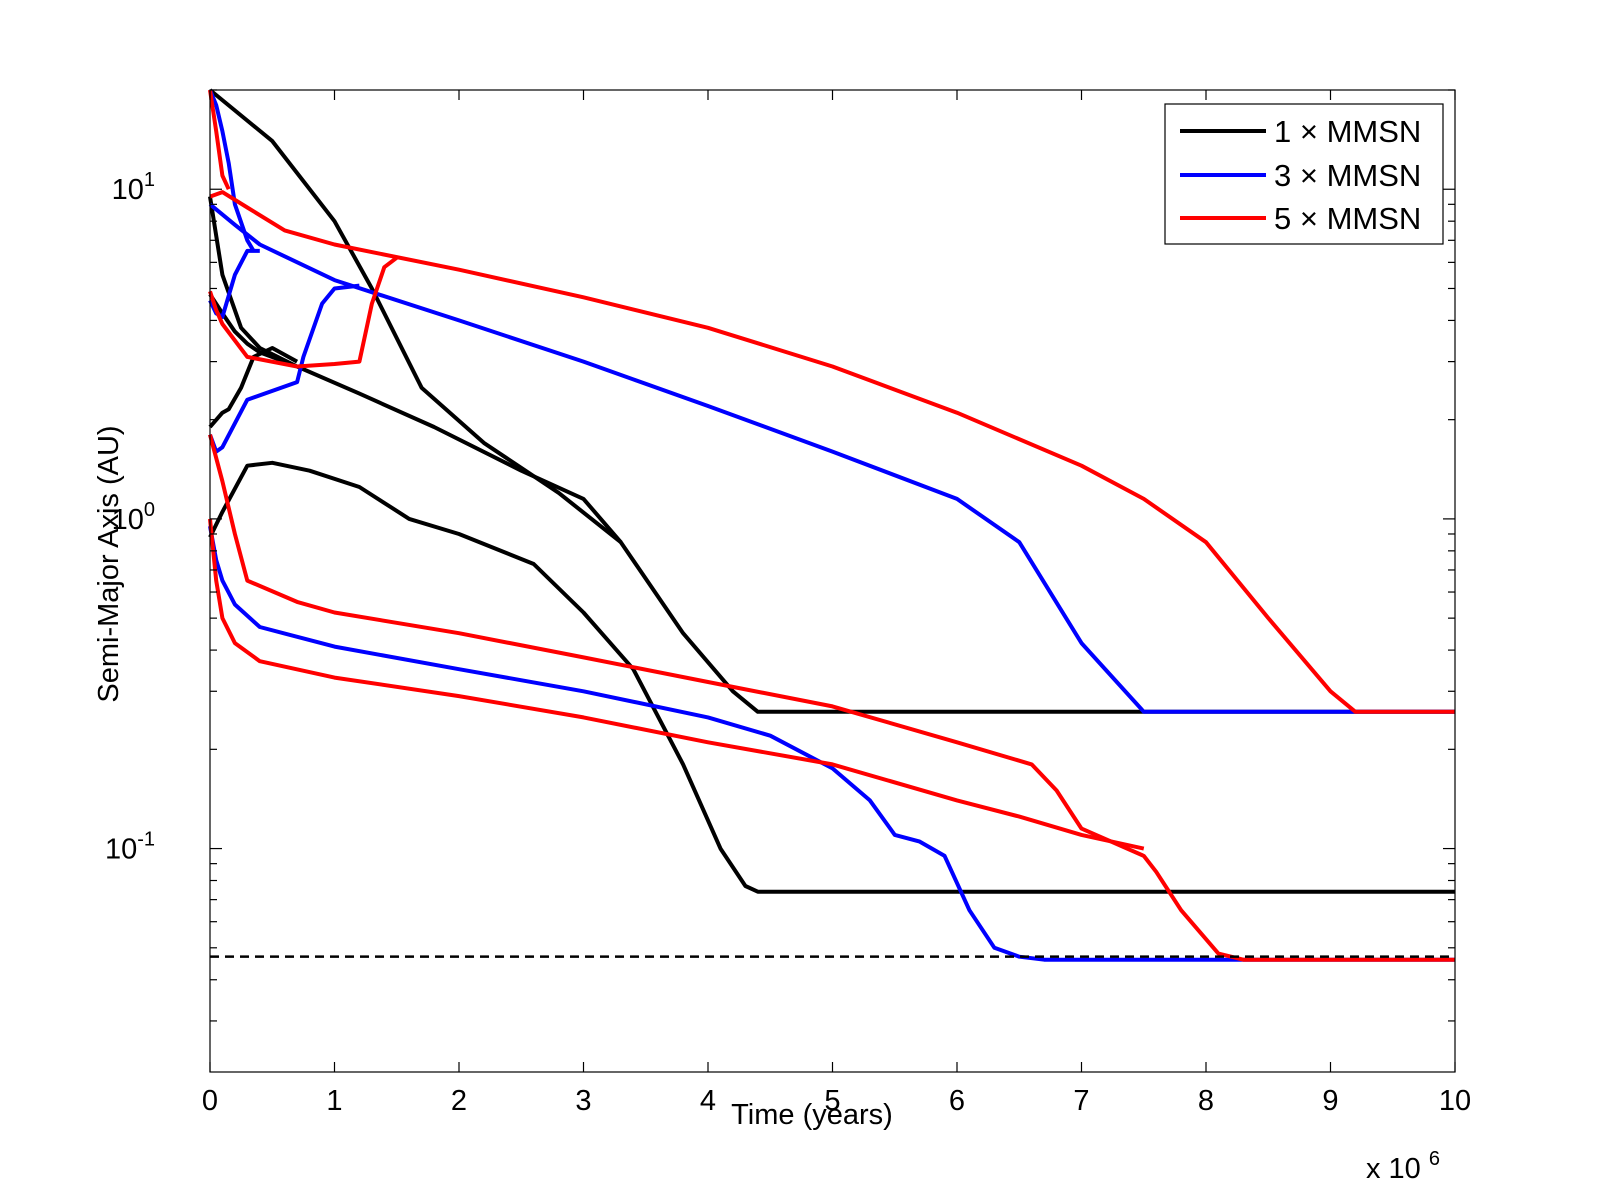 Image resolution: width=1601 pixels, height=1200 pixels. What do you see at coordinates (583, 1101) in the screenshot?
I see `x-tick-label: 3` at bounding box center [583, 1101].